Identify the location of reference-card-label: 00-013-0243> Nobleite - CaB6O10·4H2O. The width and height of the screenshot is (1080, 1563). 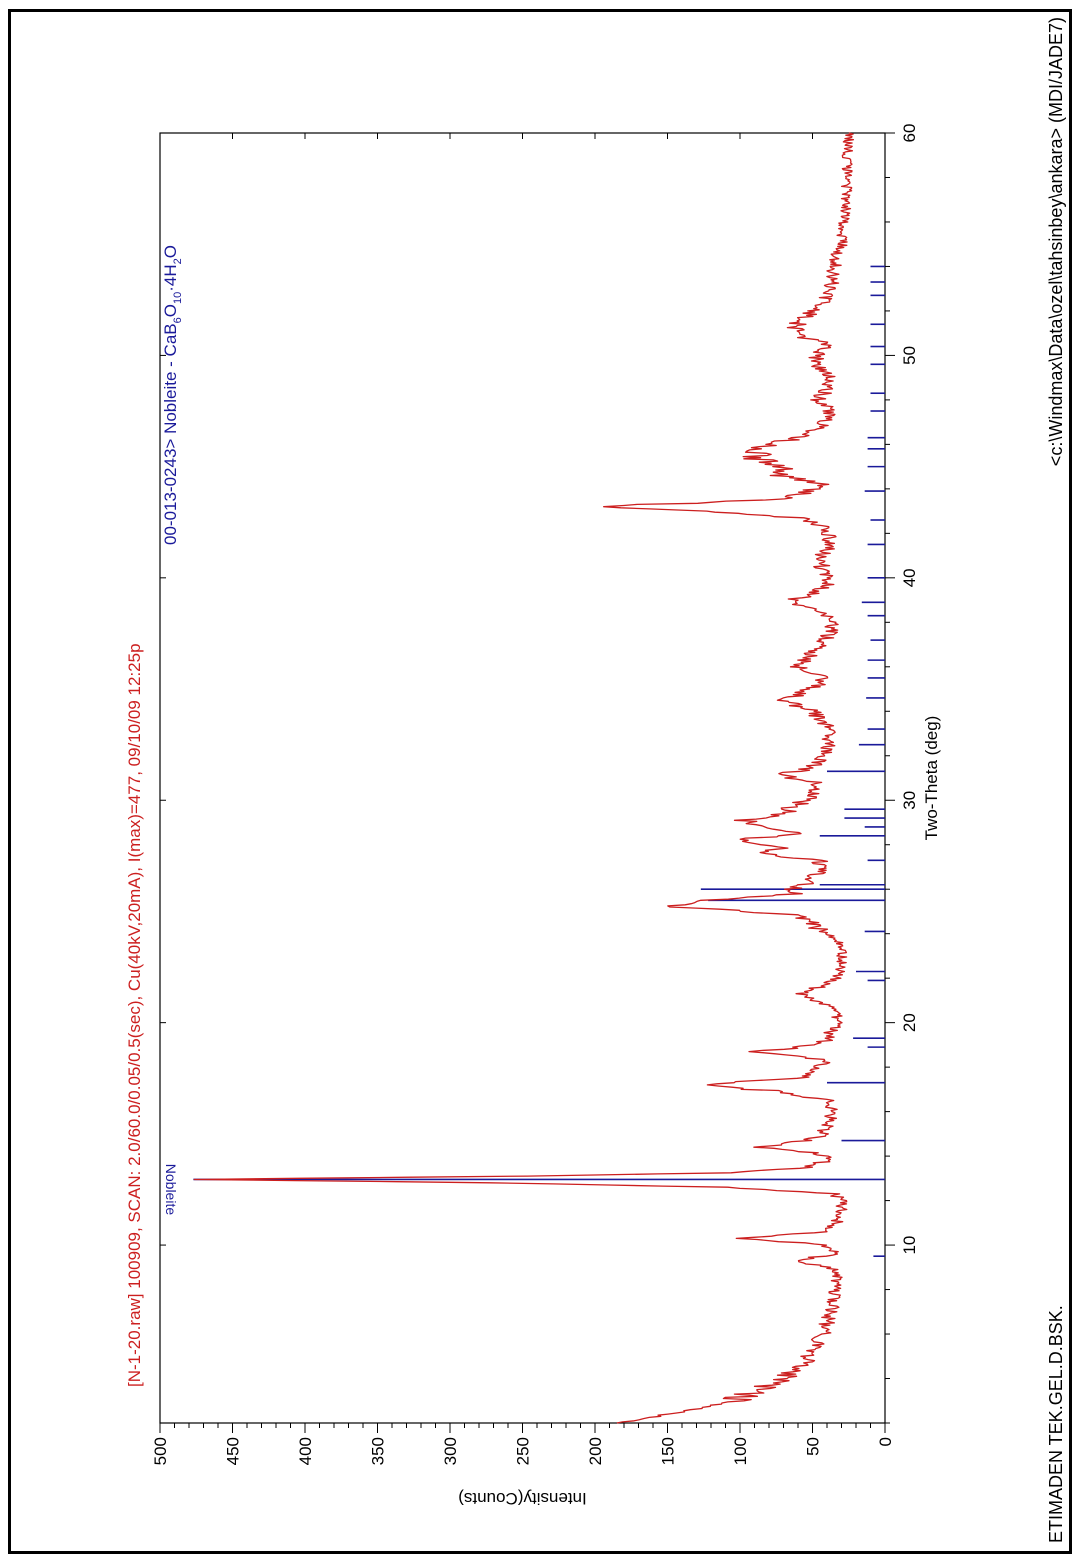
(172, 395).